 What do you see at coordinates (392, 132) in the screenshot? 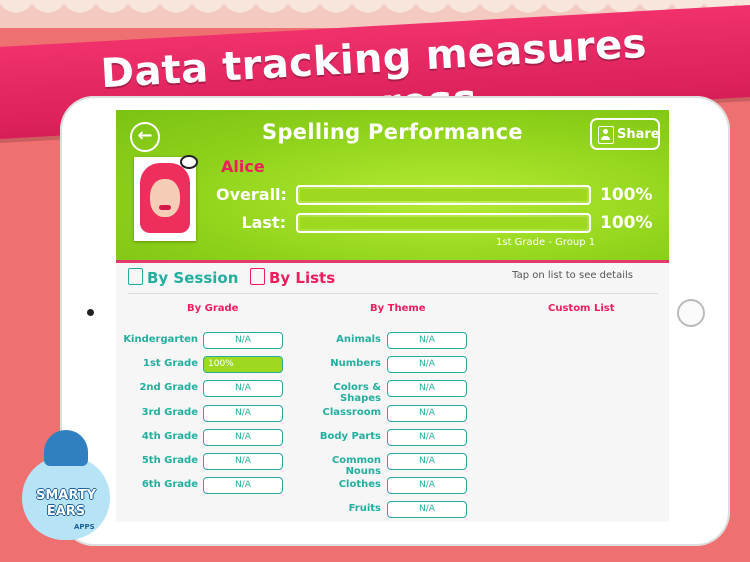
I see `page-title: Spelling Performance` at bounding box center [392, 132].